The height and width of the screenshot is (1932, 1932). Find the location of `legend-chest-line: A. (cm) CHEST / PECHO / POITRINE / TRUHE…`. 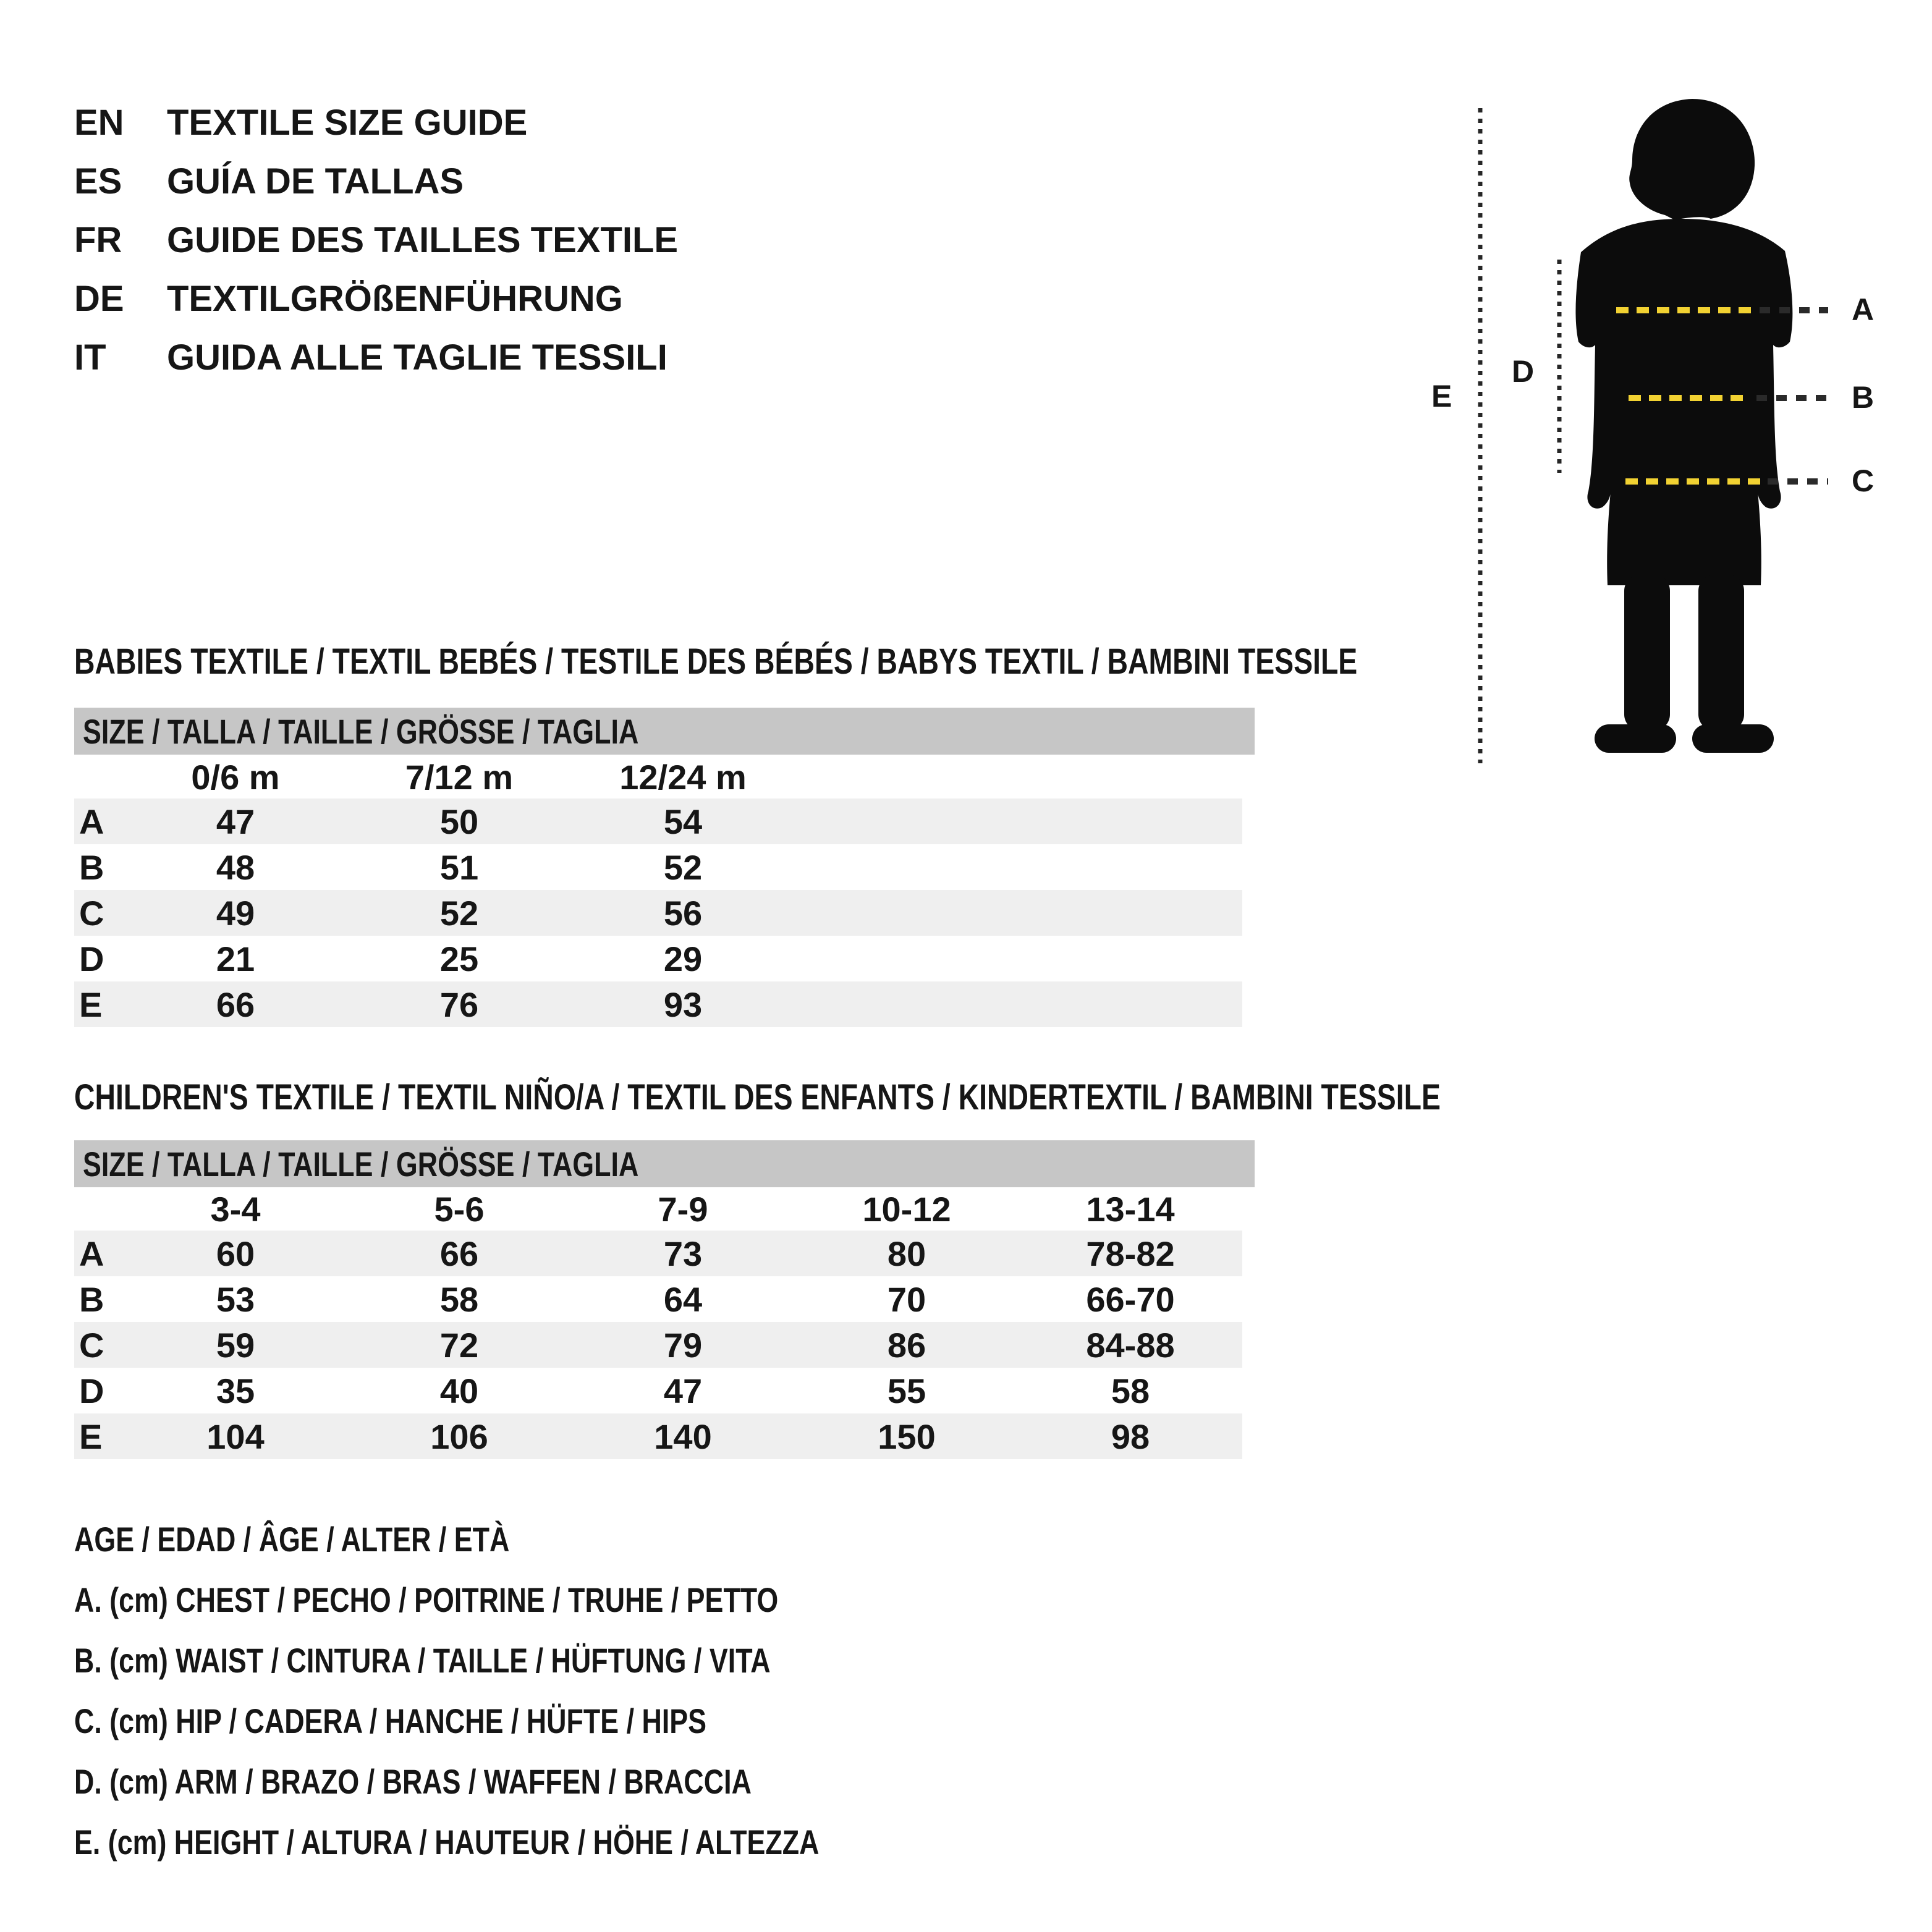

legend-chest-line: A. (cm) CHEST / PECHO / POITRINE / TRUHE… is located at coordinates (426, 1599).